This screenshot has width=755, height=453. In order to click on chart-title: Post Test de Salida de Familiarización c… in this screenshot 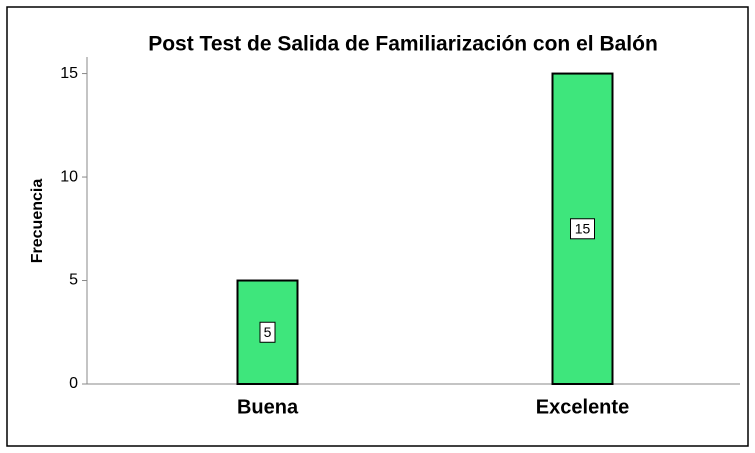, I will do `click(403, 44)`.